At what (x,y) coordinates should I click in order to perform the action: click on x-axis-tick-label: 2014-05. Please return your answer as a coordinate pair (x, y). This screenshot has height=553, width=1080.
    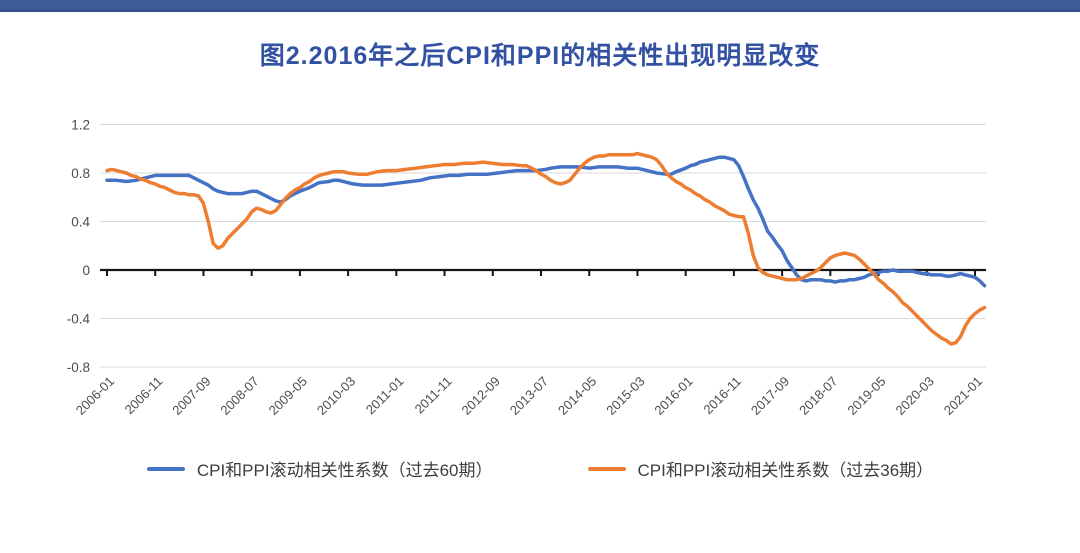
    Looking at the image, I should click on (577, 396).